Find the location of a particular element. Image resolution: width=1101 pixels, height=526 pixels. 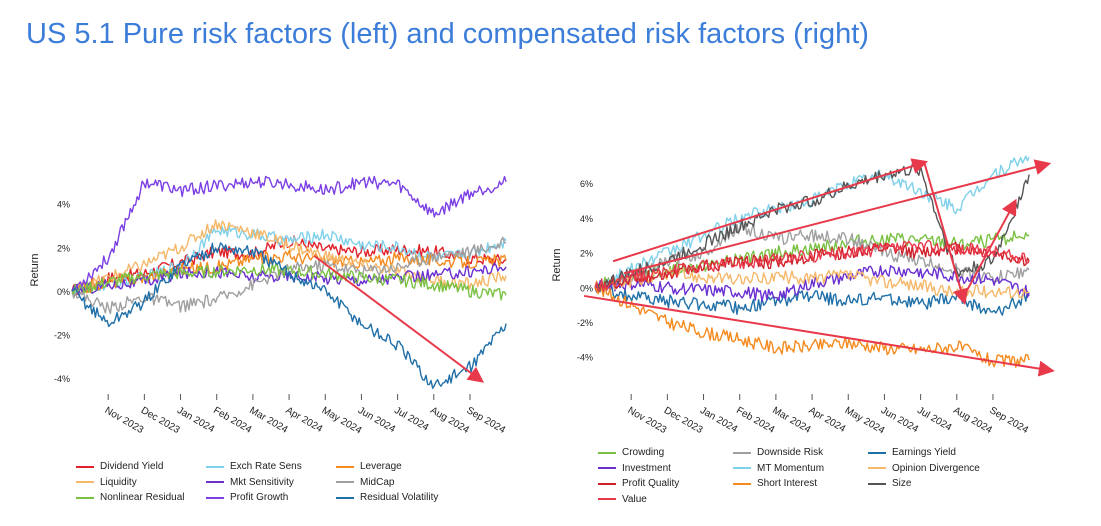

legend-item: MT Momentum is located at coordinates (778, 468).